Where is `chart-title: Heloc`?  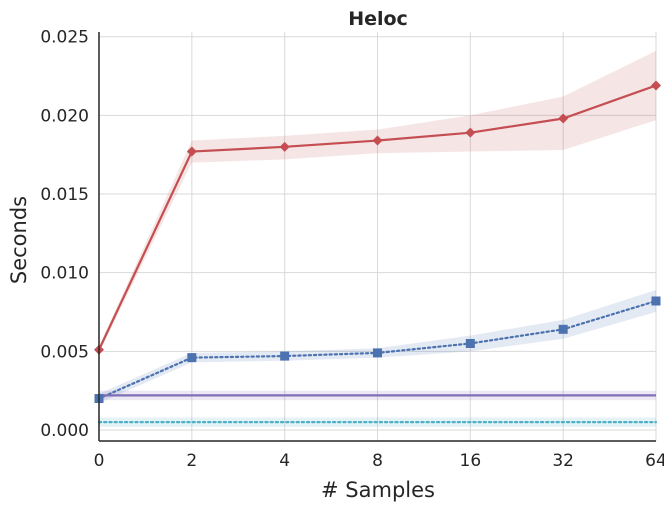 chart-title: Heloc is located at coordinates (378, 19).